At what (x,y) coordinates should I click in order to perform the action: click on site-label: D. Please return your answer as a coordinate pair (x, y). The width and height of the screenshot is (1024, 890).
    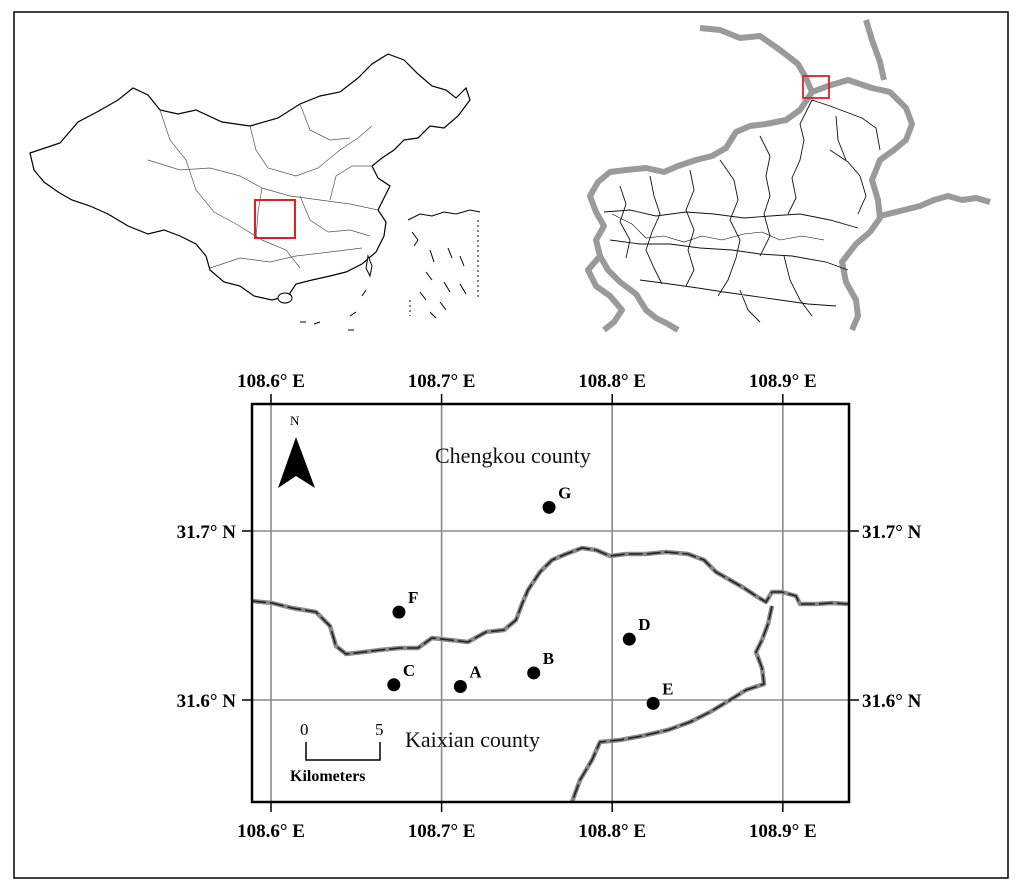
    Looking at the image, I should click on (644, 624).